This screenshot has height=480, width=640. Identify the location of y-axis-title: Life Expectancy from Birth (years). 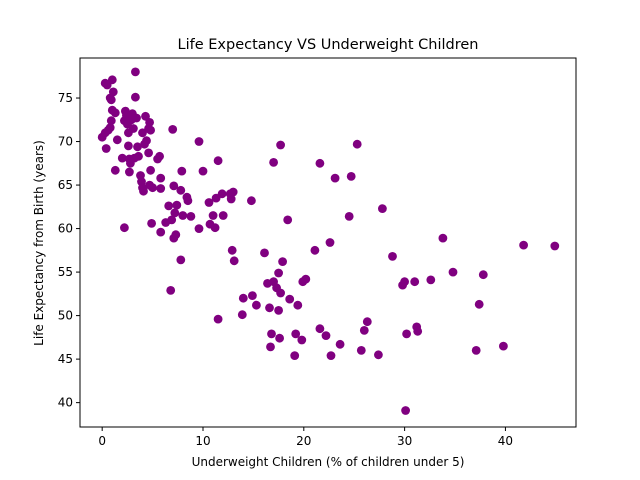
(39, 243).